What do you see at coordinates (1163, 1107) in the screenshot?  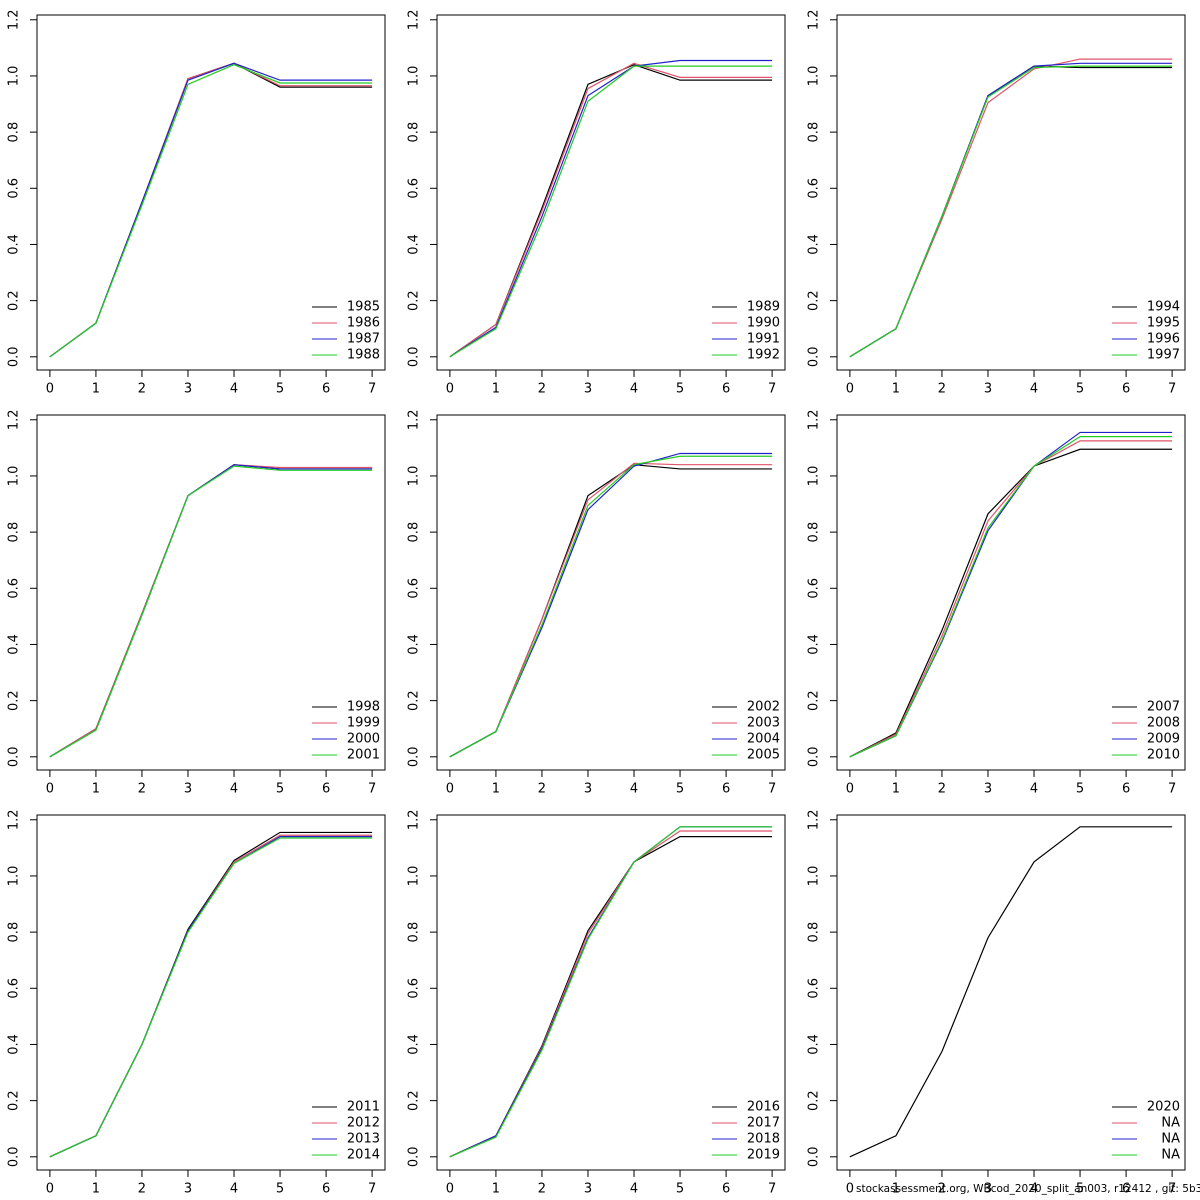 I see `legend-label: 2020` at bounding box center [1163, 1107].